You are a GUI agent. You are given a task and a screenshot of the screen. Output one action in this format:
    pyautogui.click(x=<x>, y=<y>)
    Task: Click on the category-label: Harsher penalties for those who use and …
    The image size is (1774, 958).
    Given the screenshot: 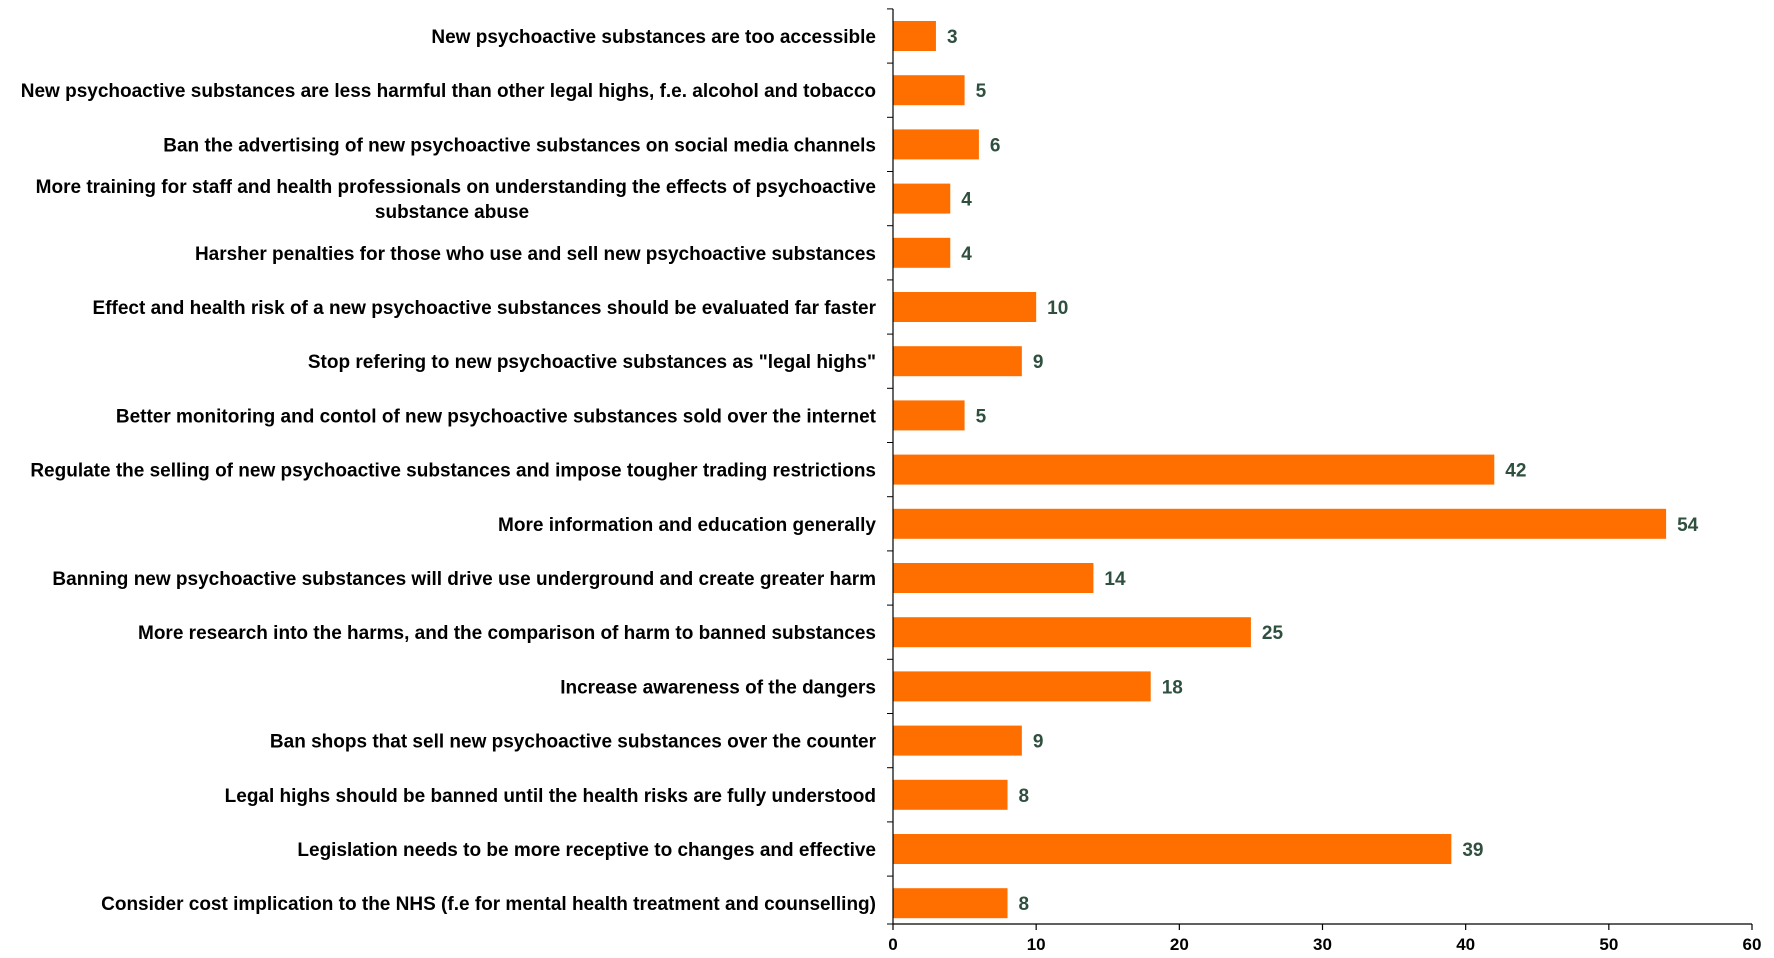 What is the action you would take?
    pyautogui.click(x=535, y=254)
    